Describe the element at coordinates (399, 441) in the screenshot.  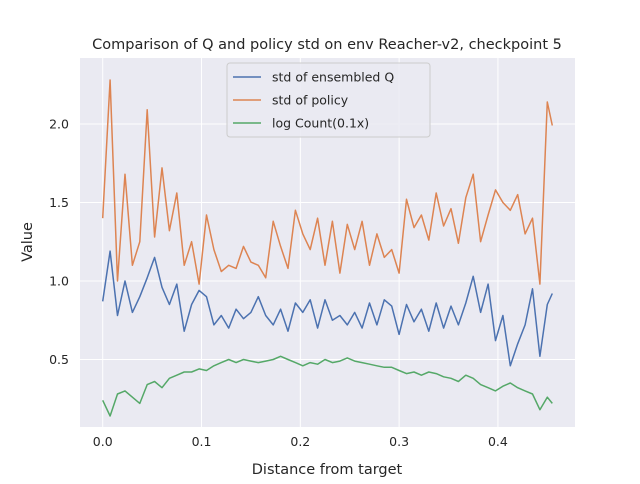
I see `x-tick-label: 0.3` at that location.